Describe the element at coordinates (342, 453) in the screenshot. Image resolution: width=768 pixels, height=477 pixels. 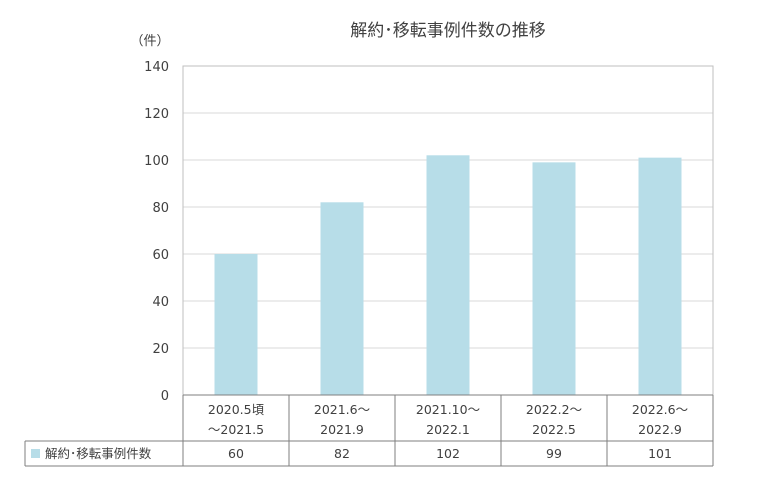
I see `data-value-label: 82` at that location.